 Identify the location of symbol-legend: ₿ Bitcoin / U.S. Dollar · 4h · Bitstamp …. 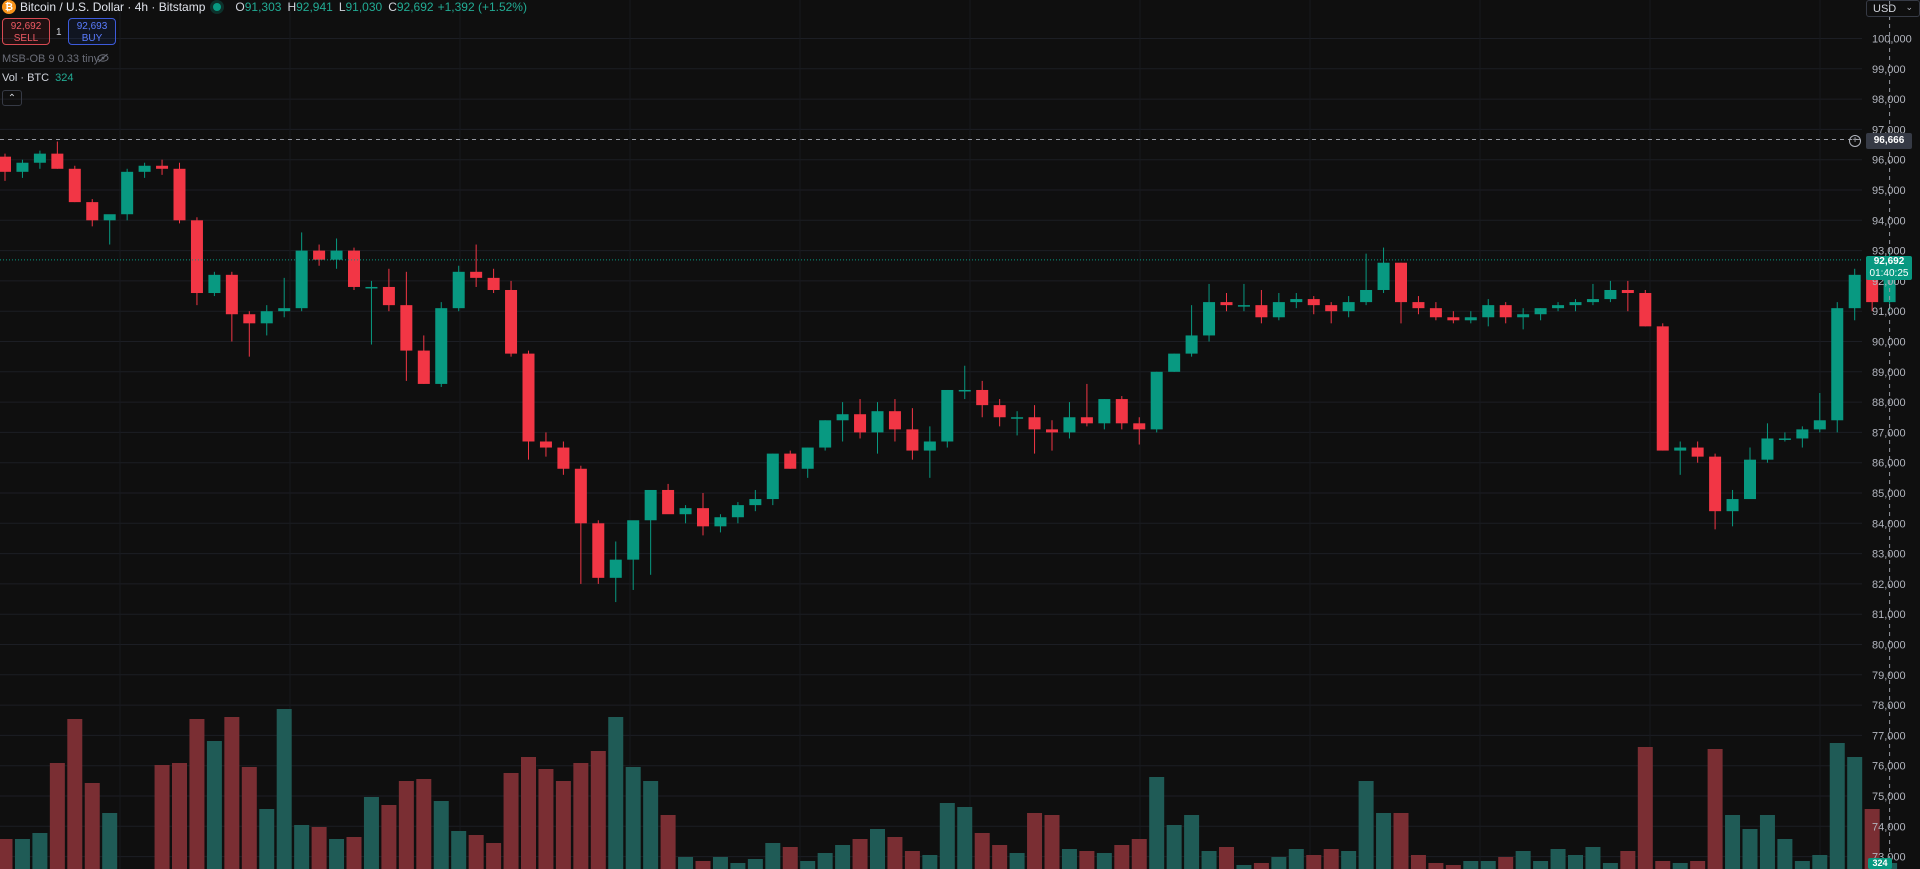
(263, 7).